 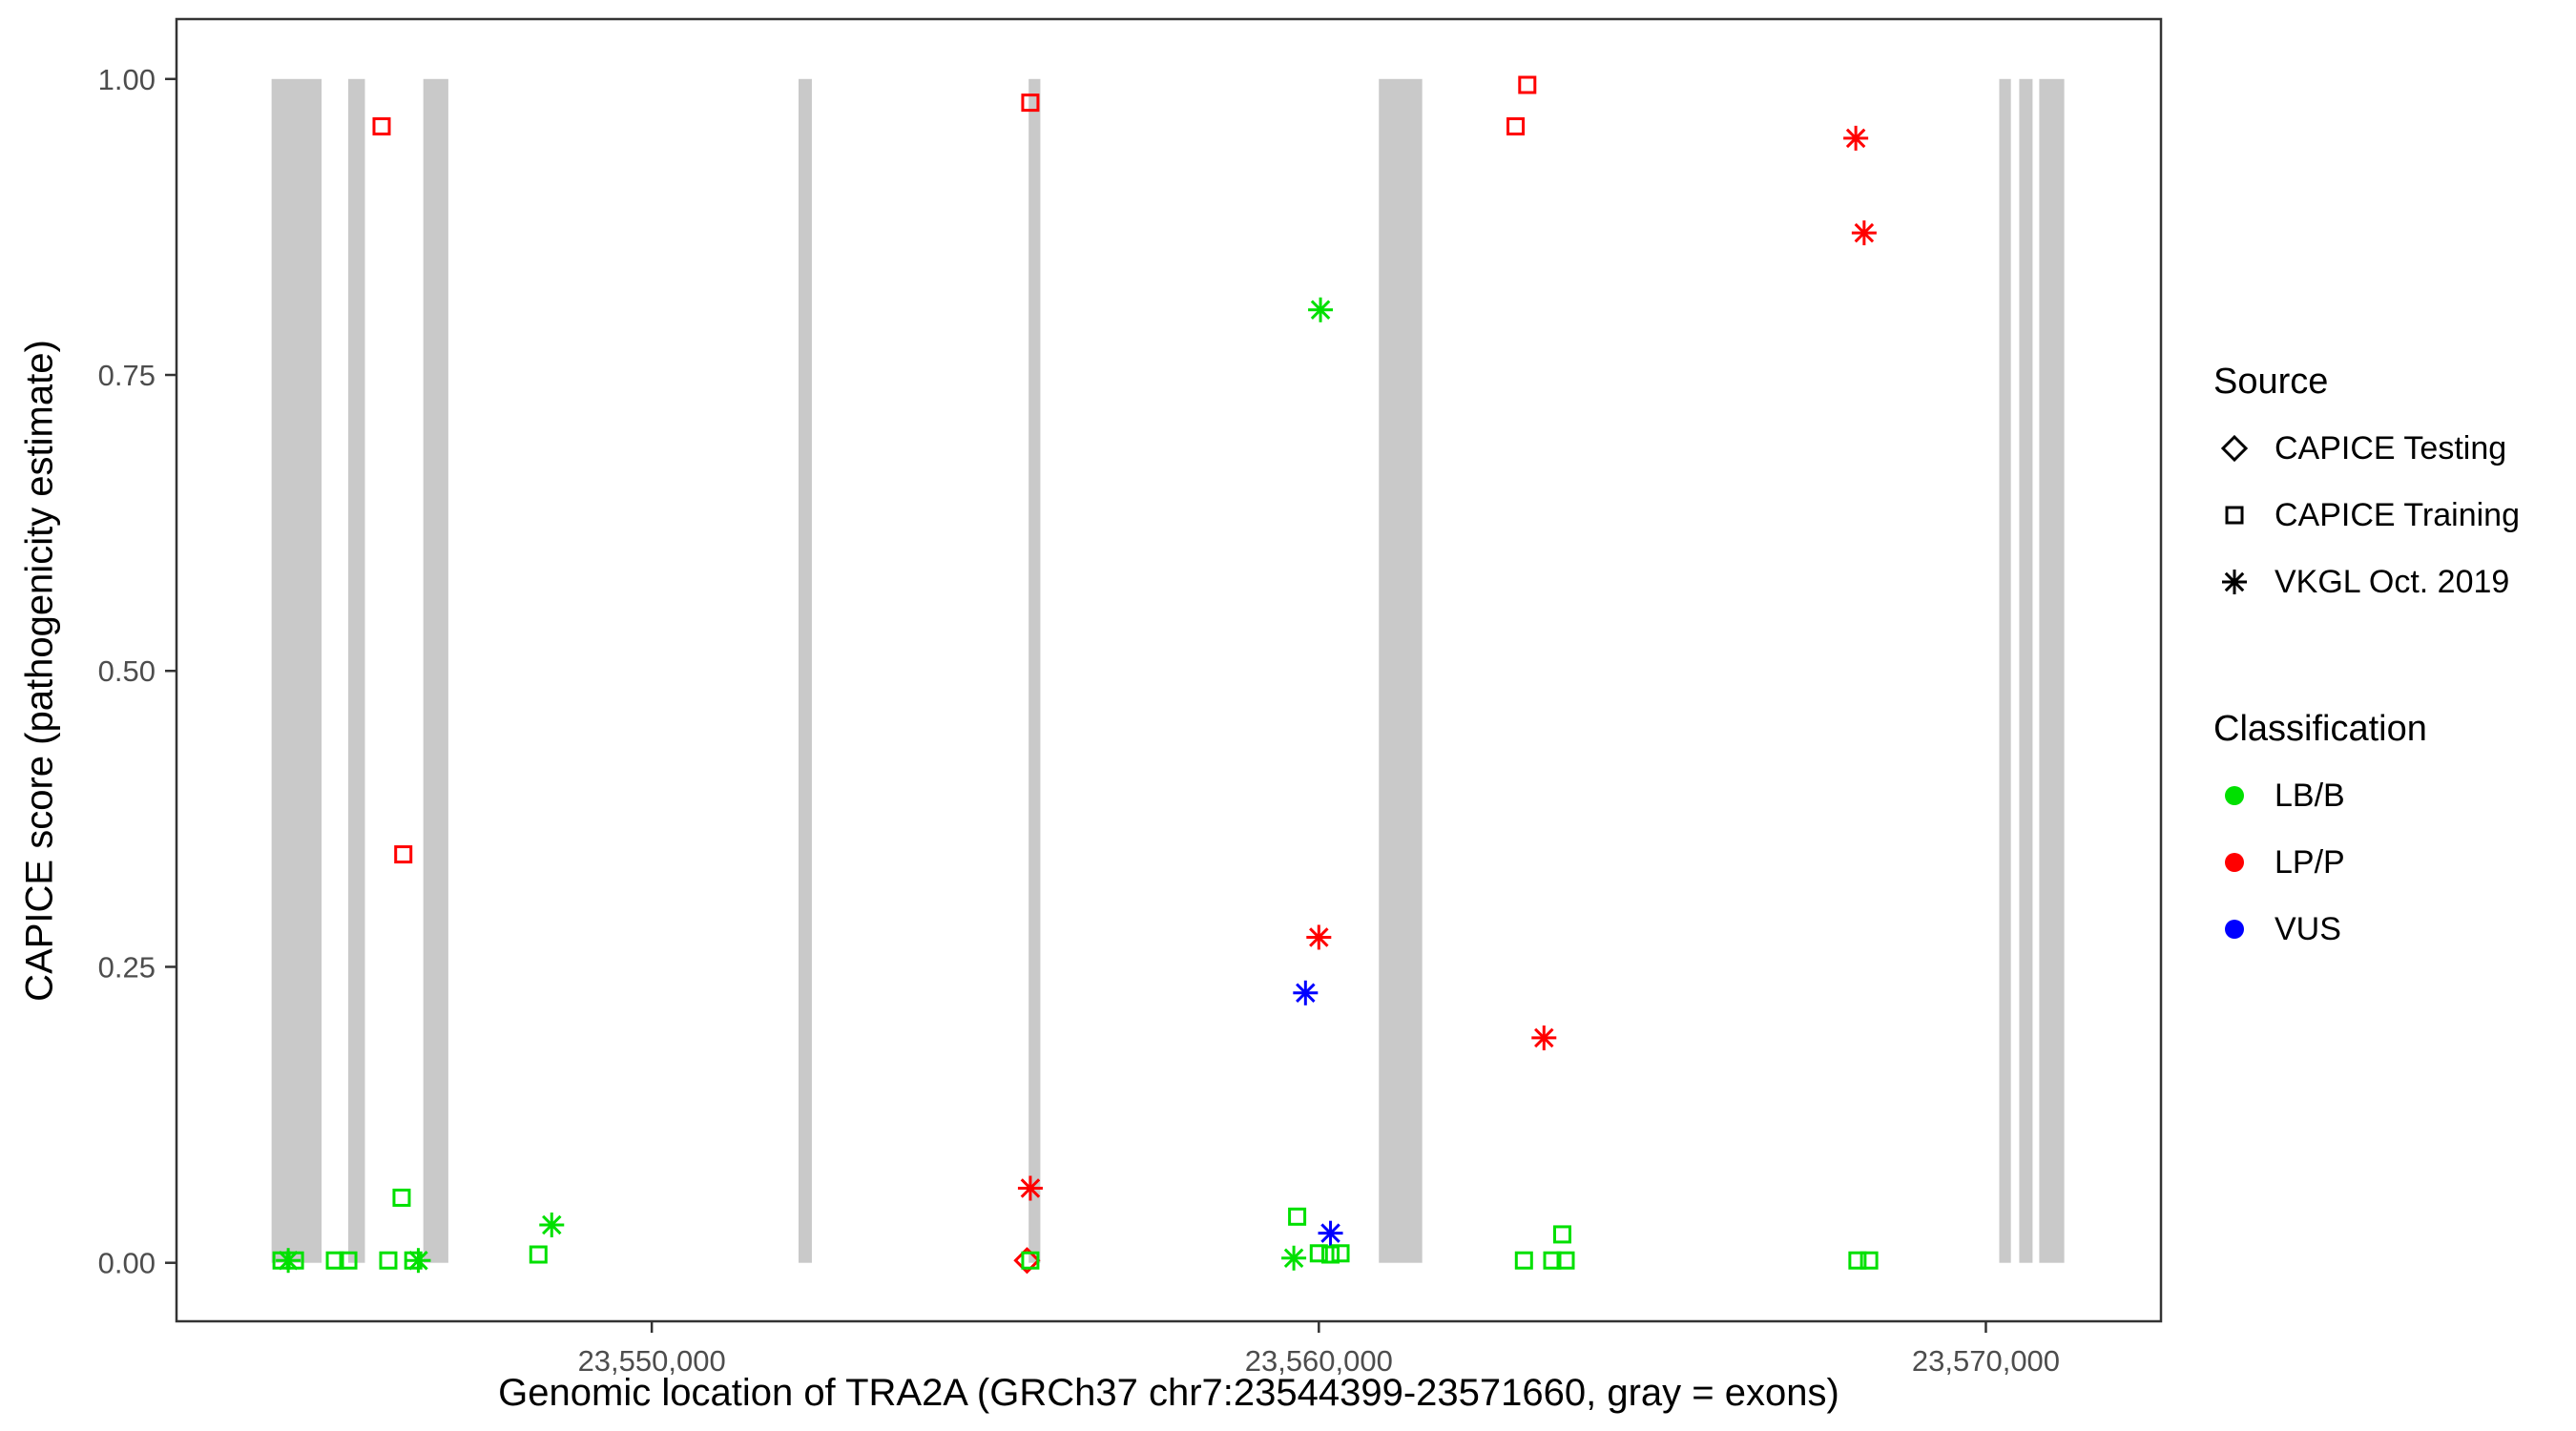 What do you see at coordinates (127, 1263) in the screenshot?
I see `y-tick-label: 0.00` at bounding box center [127, 1263].